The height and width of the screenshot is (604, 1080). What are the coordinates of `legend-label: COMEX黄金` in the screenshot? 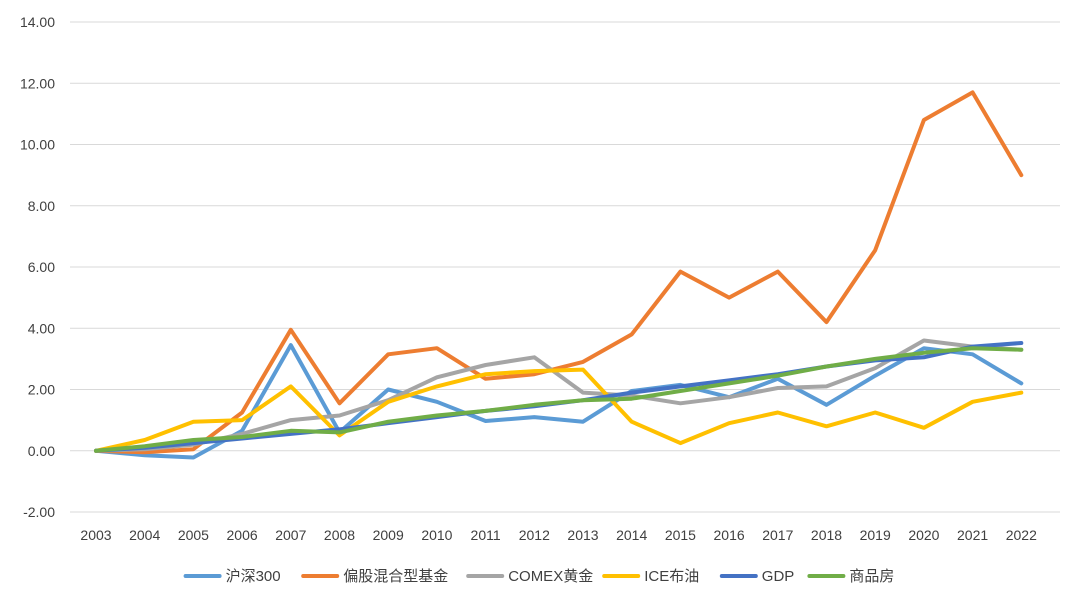 It's located at (550, 576).